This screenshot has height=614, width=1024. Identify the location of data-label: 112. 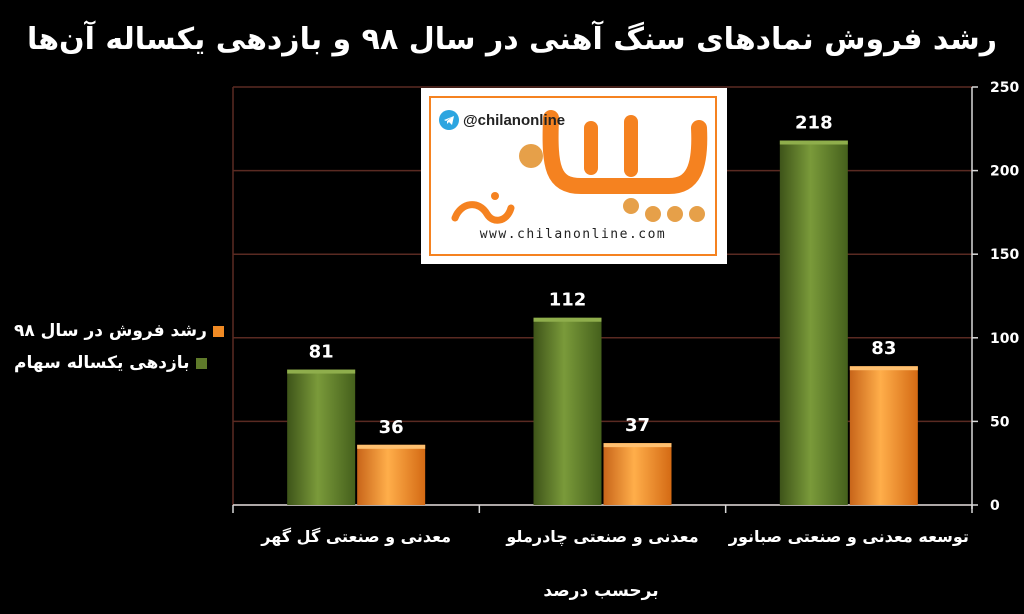
(568, 300).